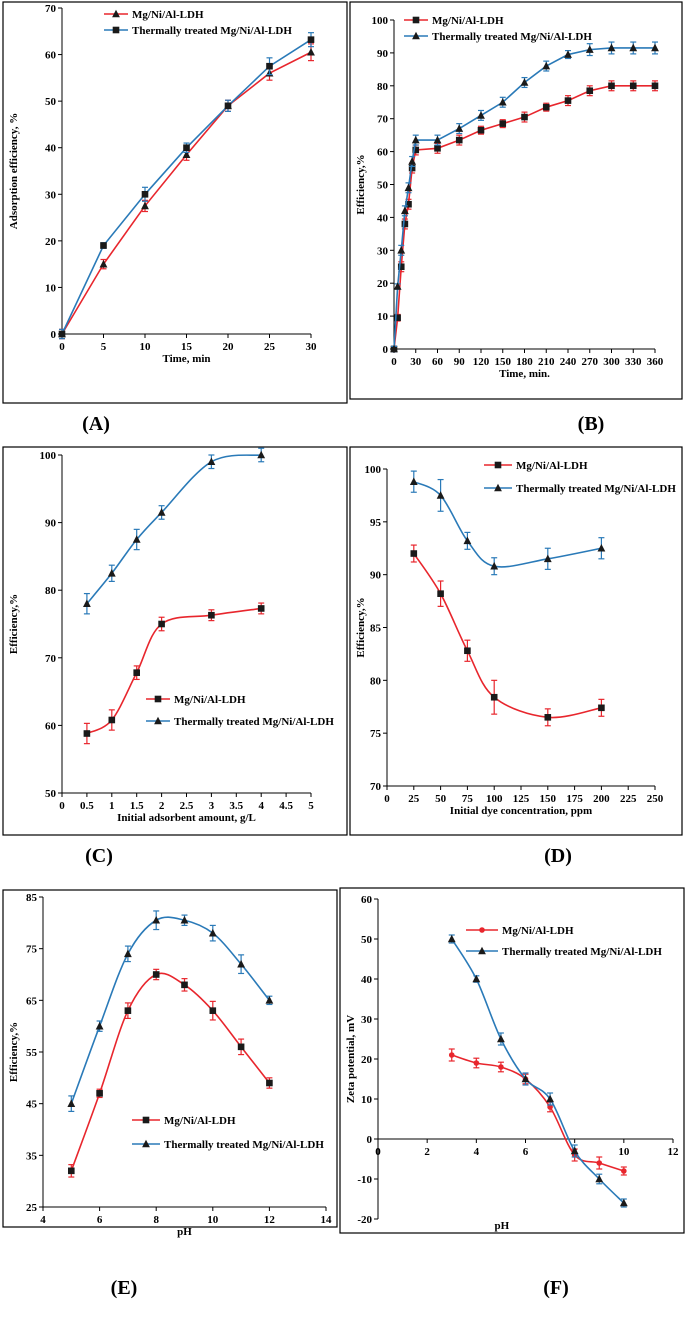 The height and width of the screenshot is (1330, 685). I want to click on x-tick-label: 8, so click(156, 1220).